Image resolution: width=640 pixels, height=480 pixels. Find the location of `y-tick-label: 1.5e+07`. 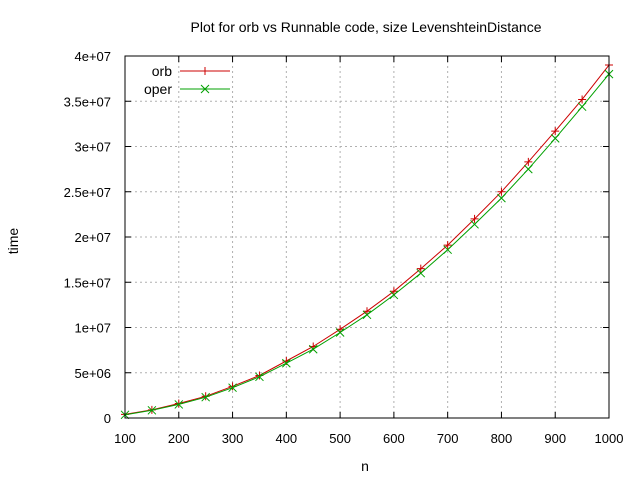

y-tick-label: 1.5e+07 is located at coordinates (87, 282).